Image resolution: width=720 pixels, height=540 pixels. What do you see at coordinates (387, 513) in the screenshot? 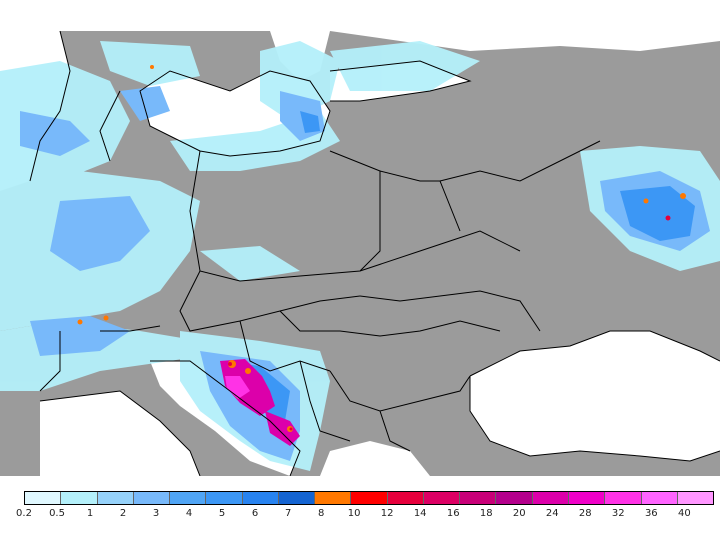
I see `legend-tick-label: 12` at bounding box center [387, 513].